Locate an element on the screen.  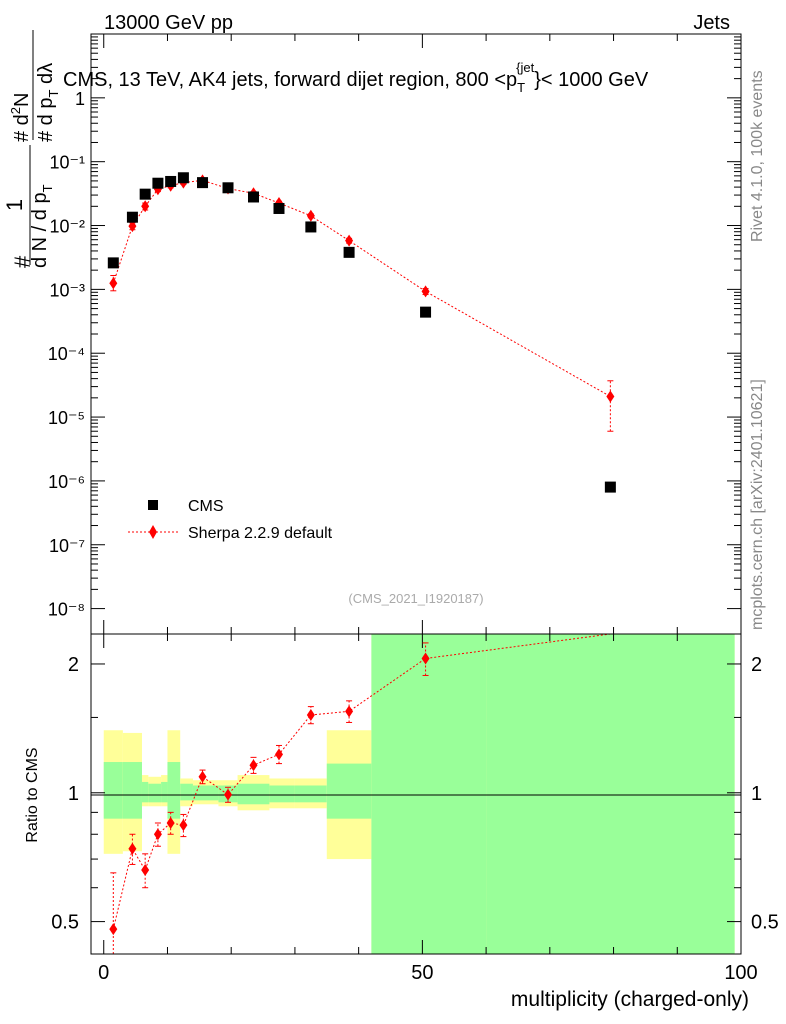
ratio-ytick-label: 2 is located at coordinates (73, 665).